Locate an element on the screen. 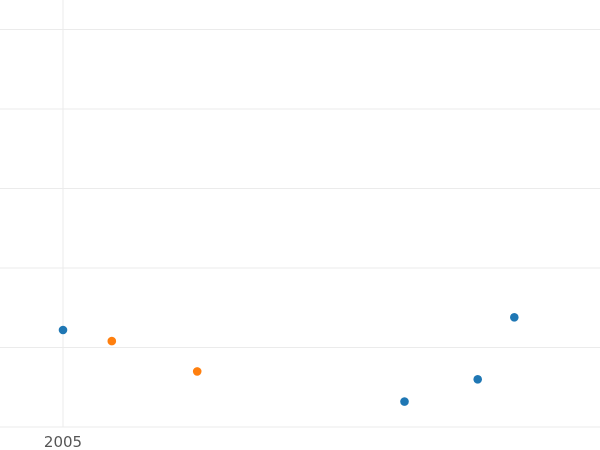  x-axis-ticks: 20052010201520202025 is located at coordinates (63, 441).